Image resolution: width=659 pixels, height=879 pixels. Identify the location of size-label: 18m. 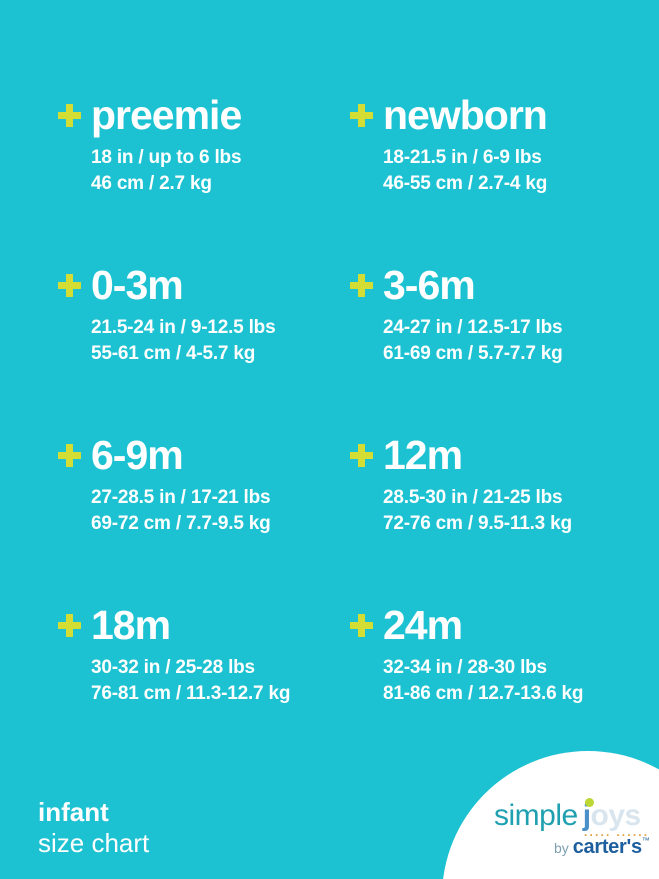
(131, 625).